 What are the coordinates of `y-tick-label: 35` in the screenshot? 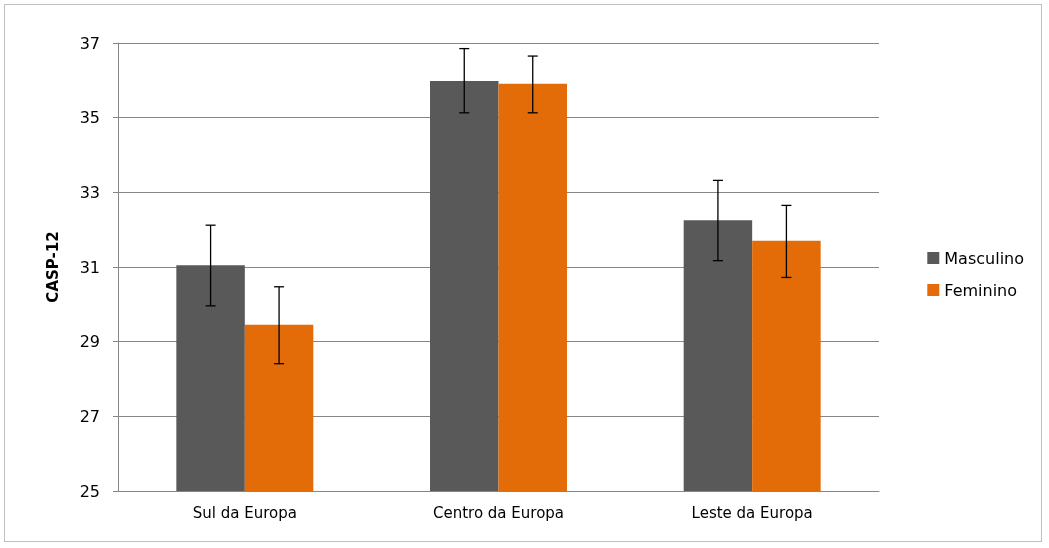 It's located at (89, 118).